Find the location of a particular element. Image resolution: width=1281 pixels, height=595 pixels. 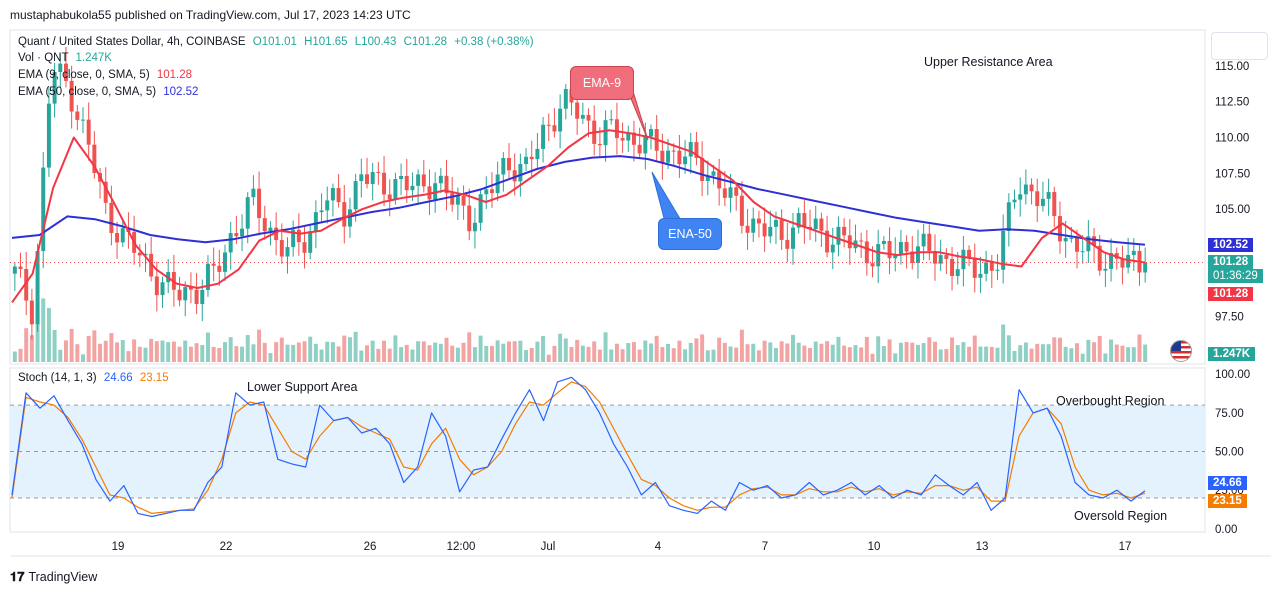

volume-tag: 1.247K is located at coordinates (1232, 354).